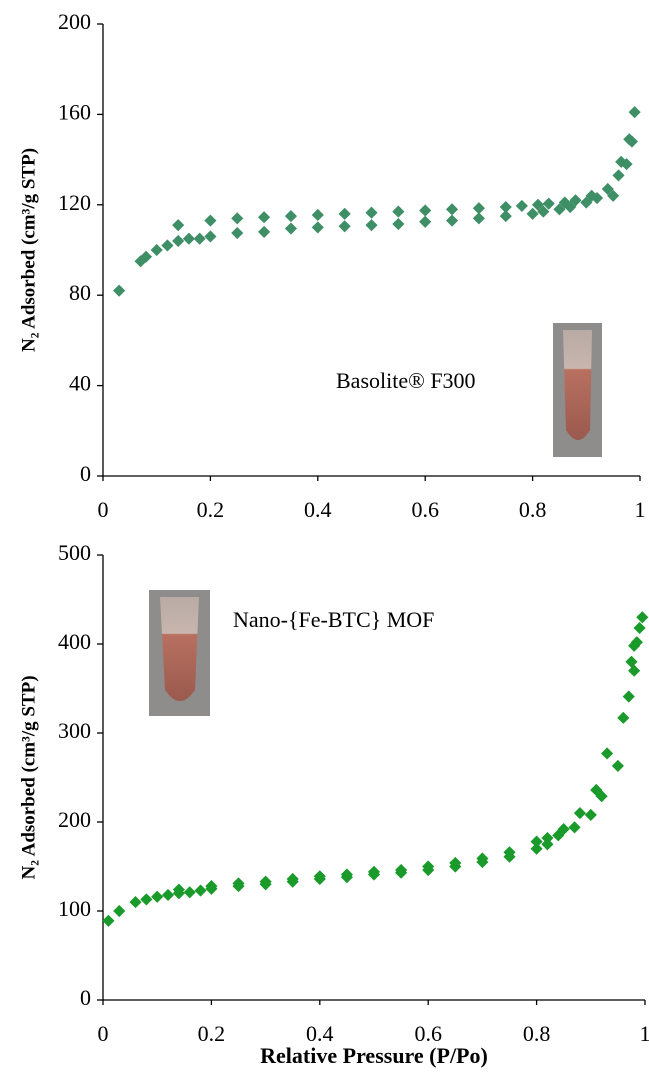  I want to click on x-tick-label: 0.2, so click(211, 509).